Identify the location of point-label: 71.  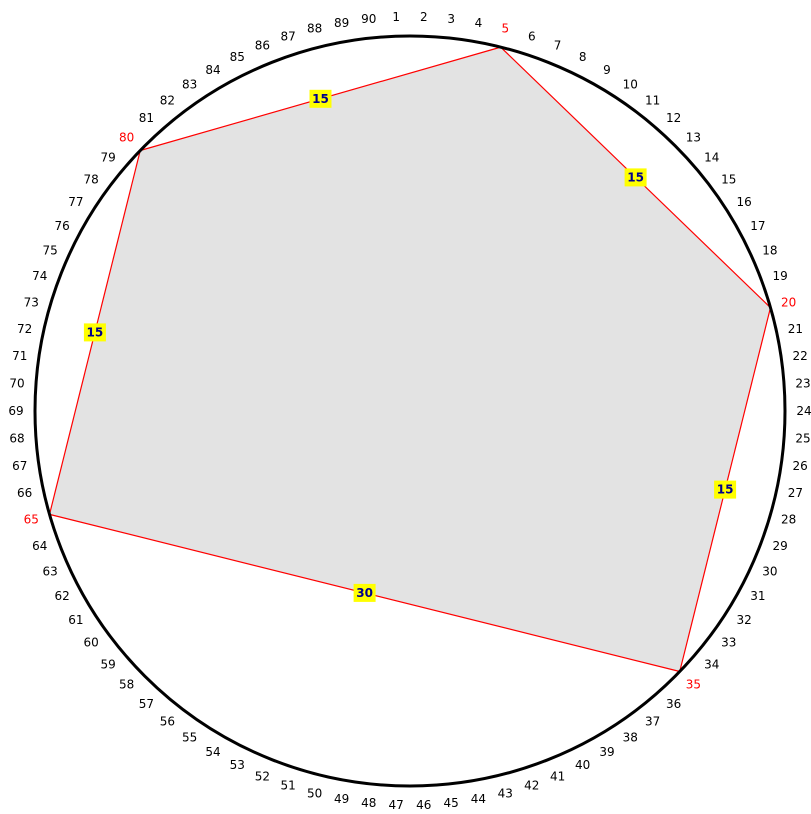
(19, 356).